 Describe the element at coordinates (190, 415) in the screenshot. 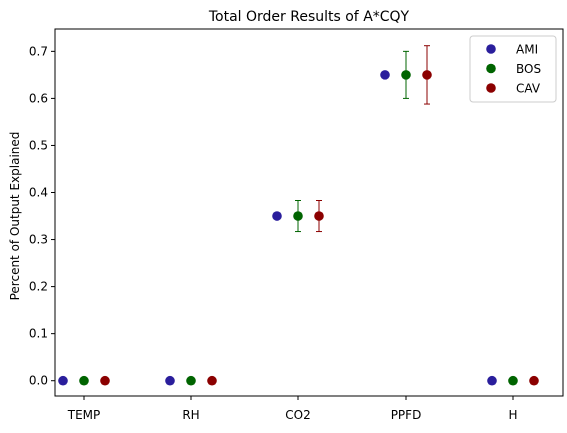

I see `x-tick-label: RH` at that location.